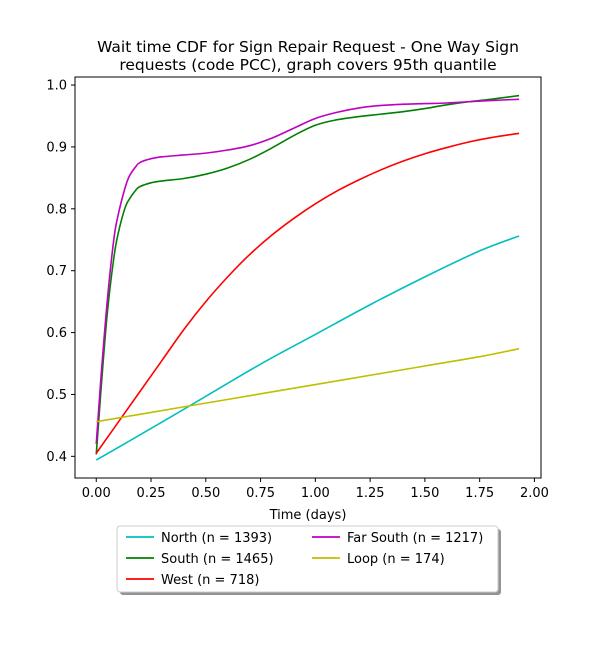 The height and width of the screenshot is (650, 600). Describe the element at coordinates (56, 271) in the screenshot. I see `y-tick-label: 0.7` at that location.